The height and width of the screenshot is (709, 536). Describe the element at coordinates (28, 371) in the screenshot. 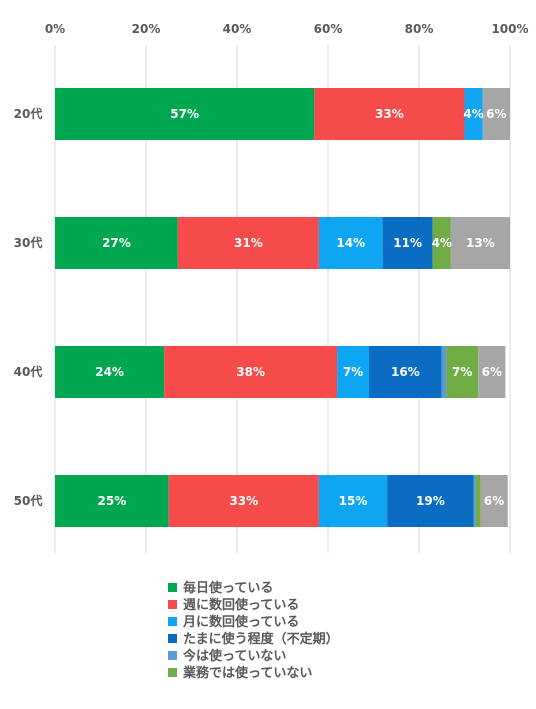

I see `category-label: 40代` at that location.